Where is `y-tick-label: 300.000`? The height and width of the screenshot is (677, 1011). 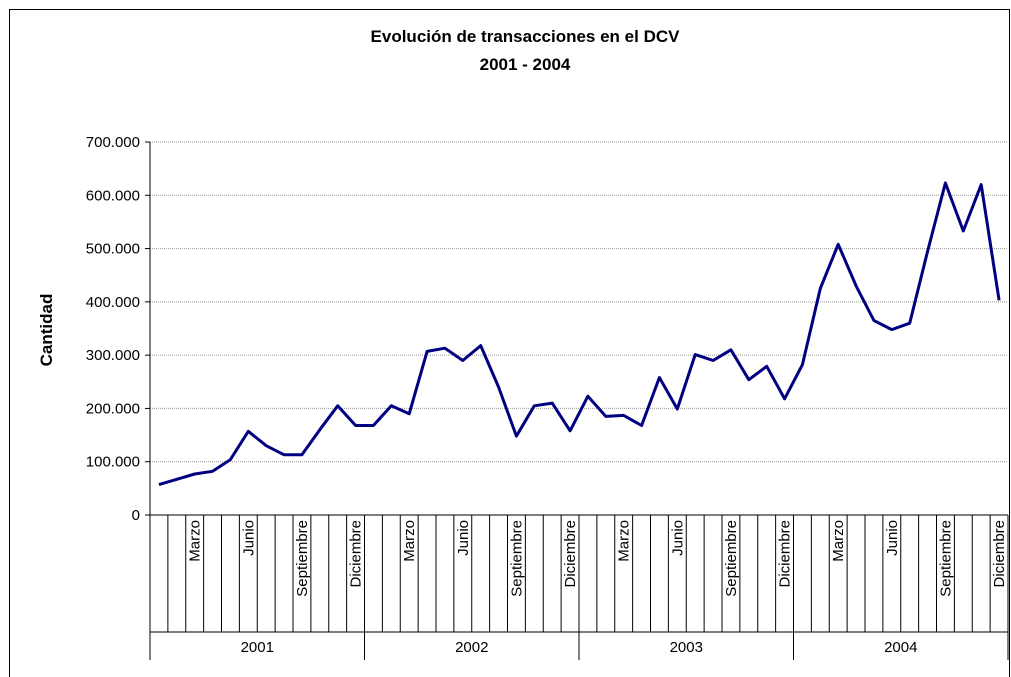 y-tick-label: 300.000 is located at coordinates (113, 355).